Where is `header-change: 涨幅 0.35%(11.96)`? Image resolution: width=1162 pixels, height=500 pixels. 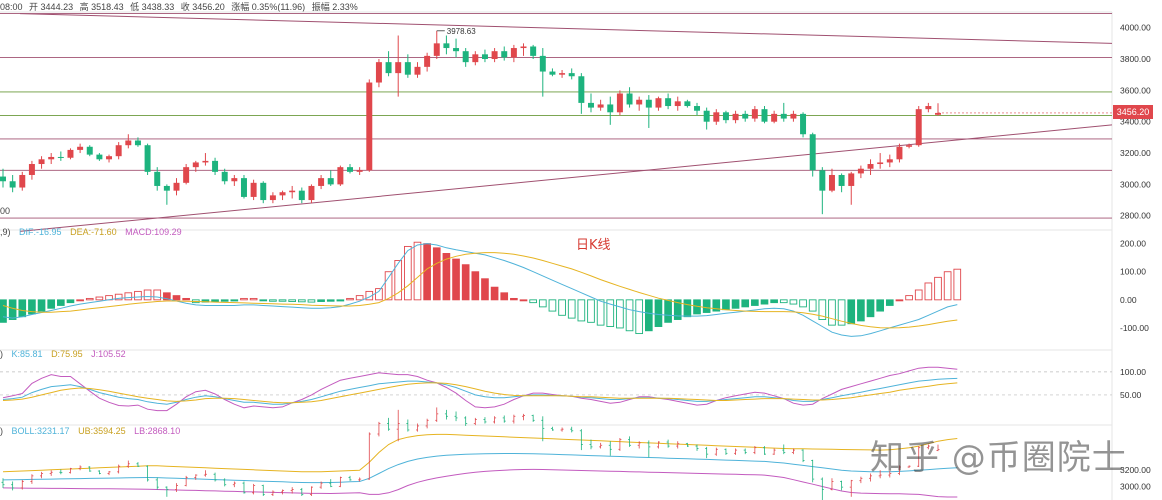 header-change: 涨幅 0.35%(11.96) is located at coordinates (268, 7).